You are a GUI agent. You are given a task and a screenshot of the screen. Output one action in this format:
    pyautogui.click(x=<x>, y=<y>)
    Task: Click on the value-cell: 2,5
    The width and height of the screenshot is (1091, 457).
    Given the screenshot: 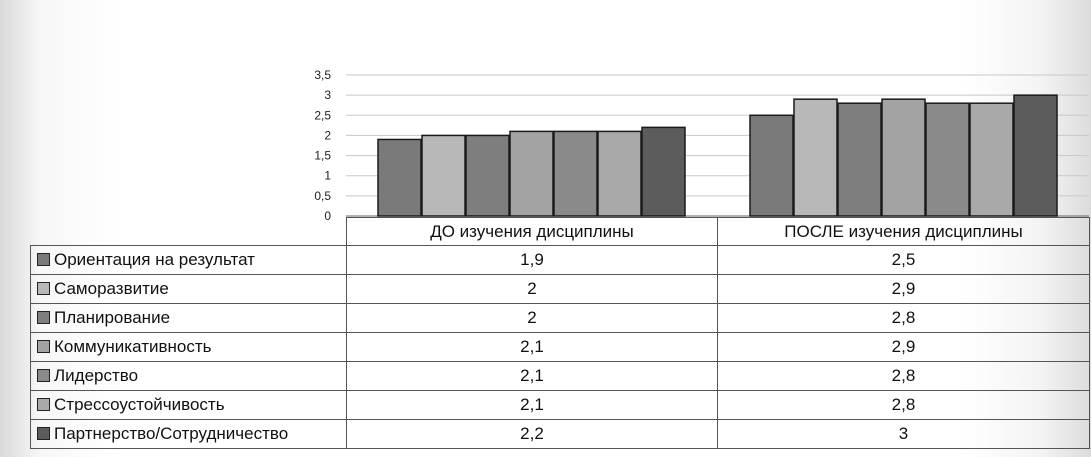 What is the action you would take?
    pyautogui.click(x=903, y=260)
    